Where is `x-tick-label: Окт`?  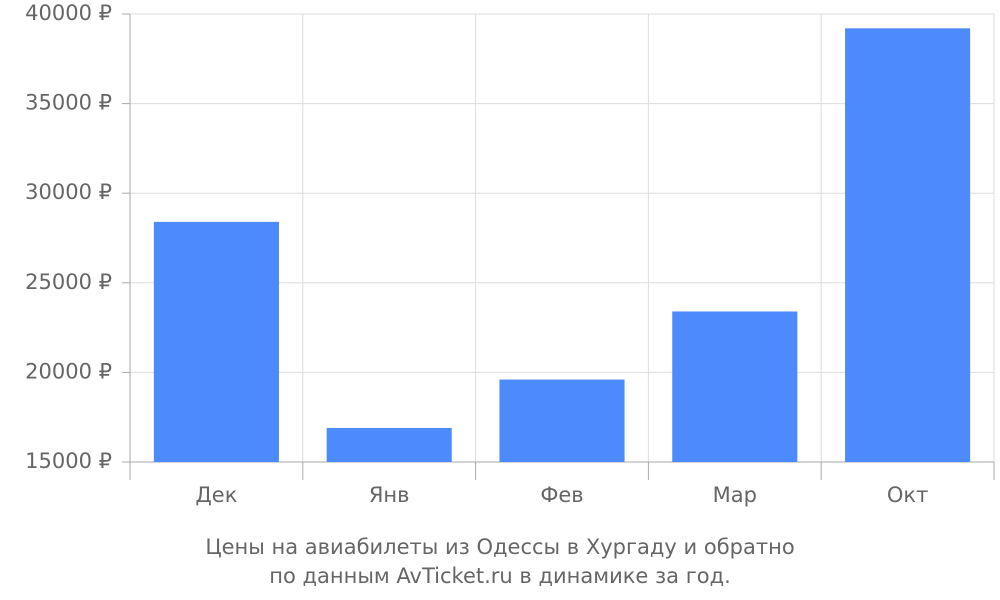 x-tick-label: Окт is located at coordinates (907, 495).